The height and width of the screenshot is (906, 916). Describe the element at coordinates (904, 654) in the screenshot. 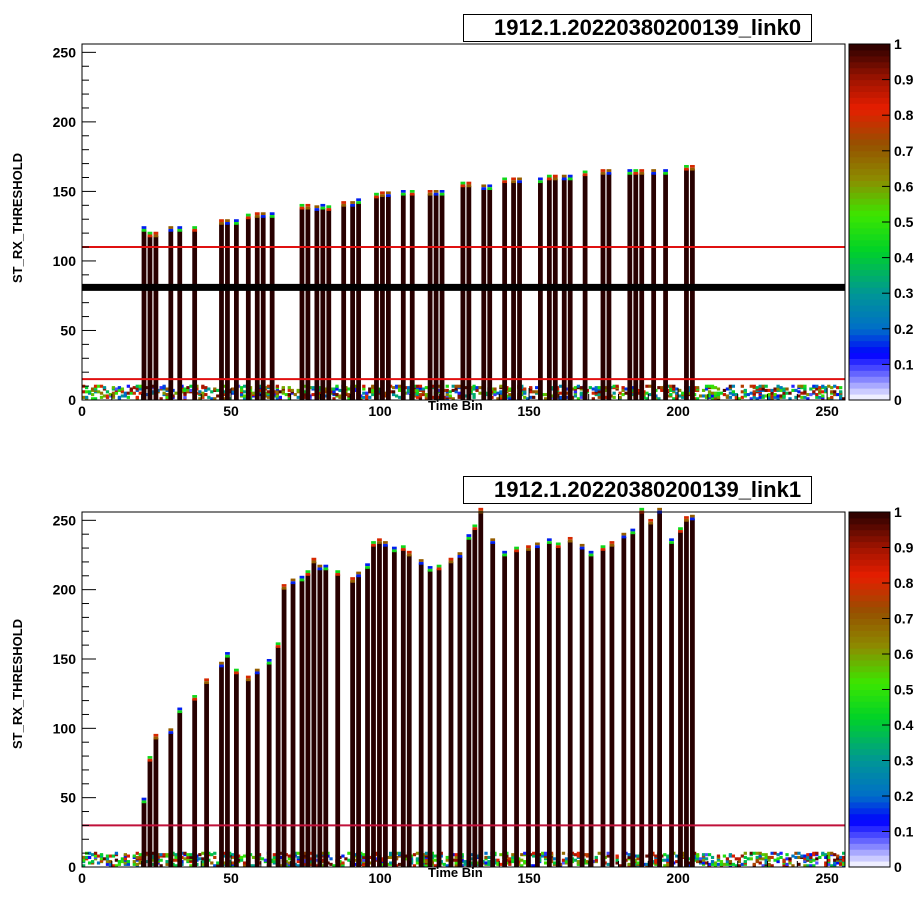

I see `z-tick-label: 0.6` at that location.